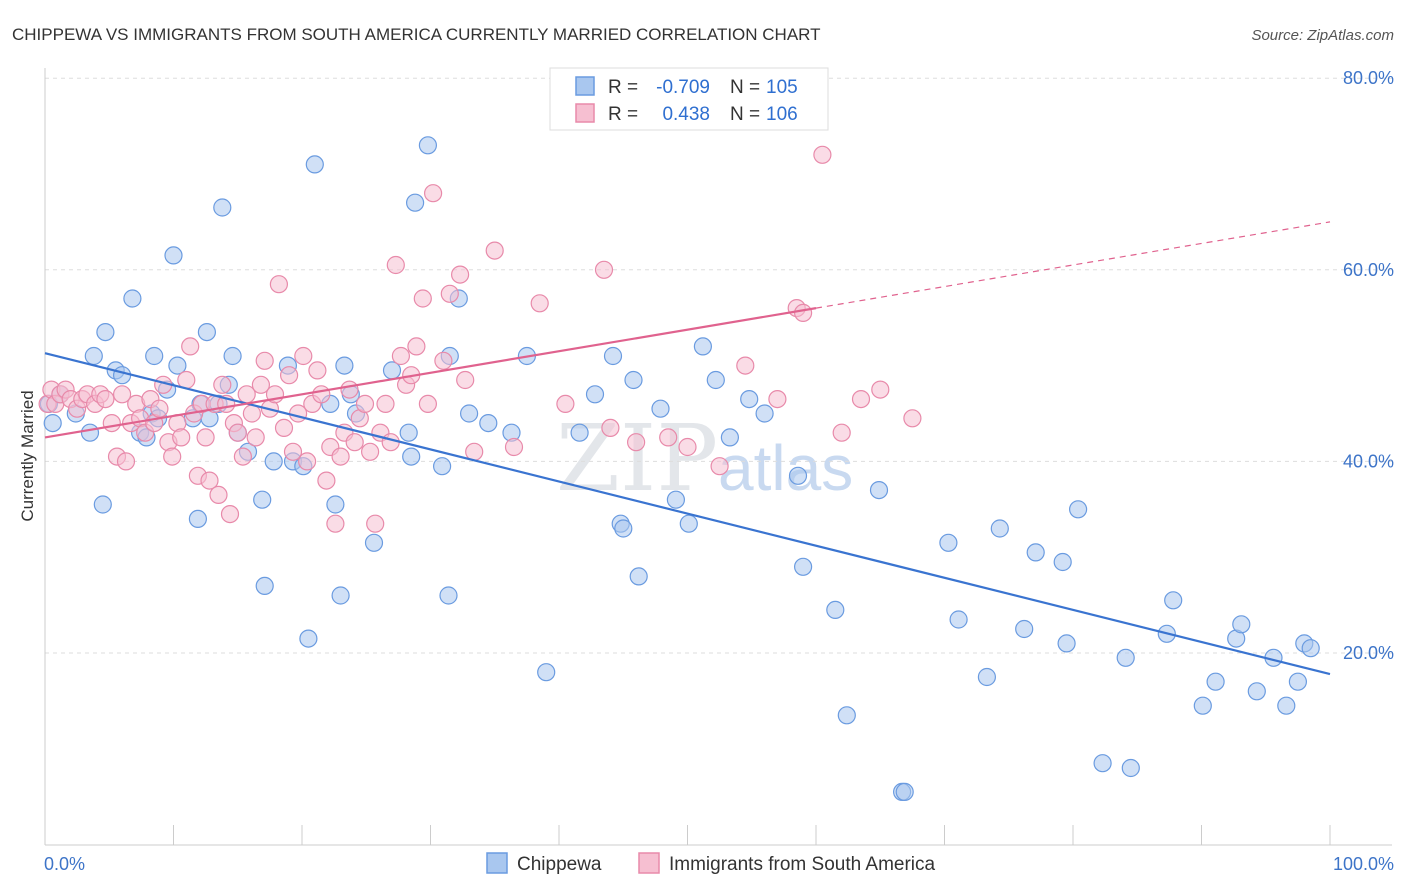  I want to click on y-tick-labels: 20.0% 40.0% 60.0% 80.0%, so click(1368, 365).